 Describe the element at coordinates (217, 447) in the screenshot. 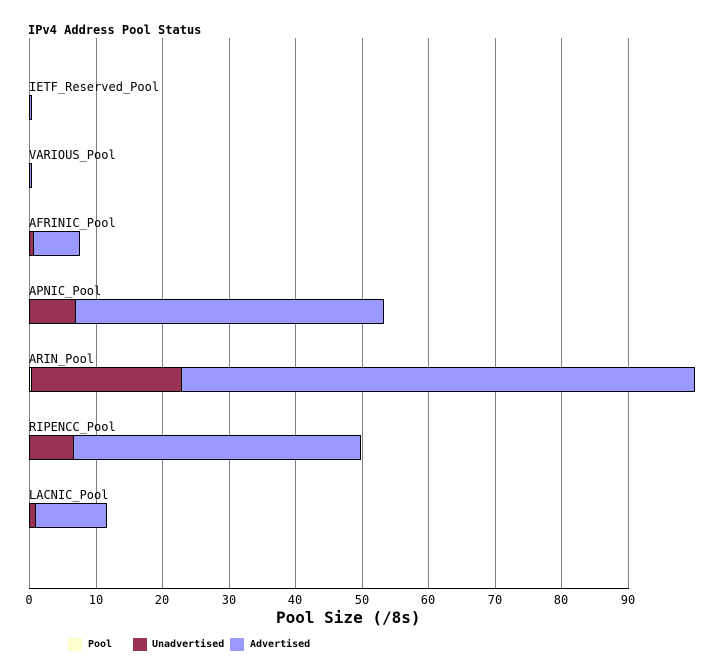

I see `bar-segment-advertised-ripencc_pool` at that location.